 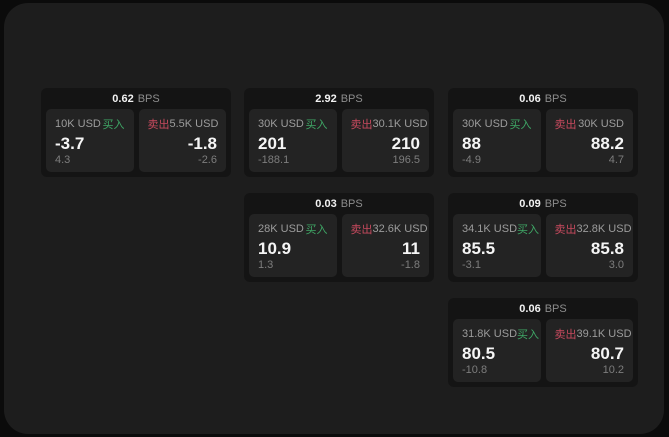 What do you see at coordinates (400, 124) in the screenshot?
I see `sell-amount: 30.1K USD` at bounding box center [400, 124].